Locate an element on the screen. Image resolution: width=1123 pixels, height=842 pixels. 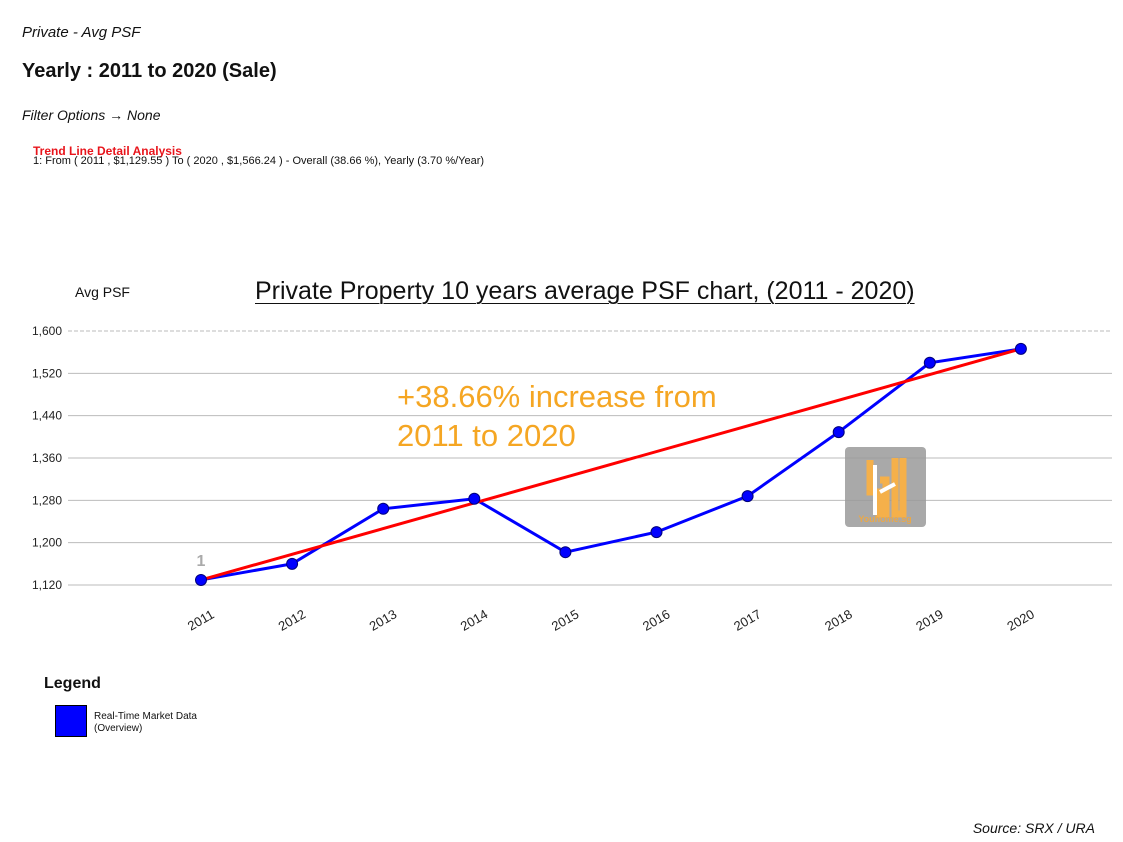
y-tick-label: 1,280 is located at coordinates (47, 500).